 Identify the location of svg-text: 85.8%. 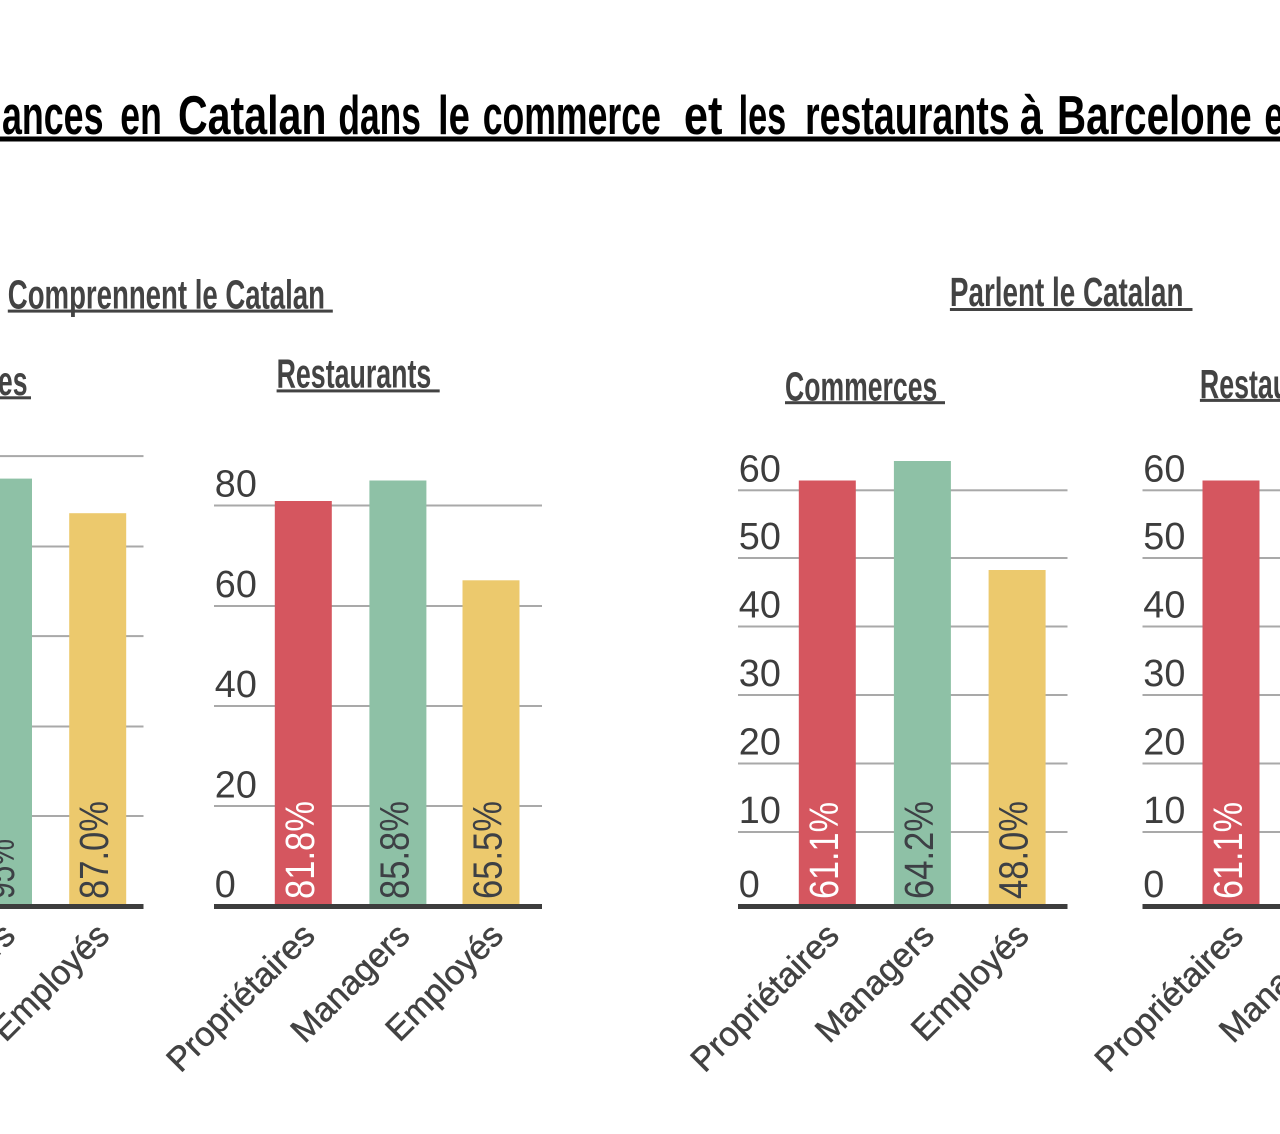
(395, 850).